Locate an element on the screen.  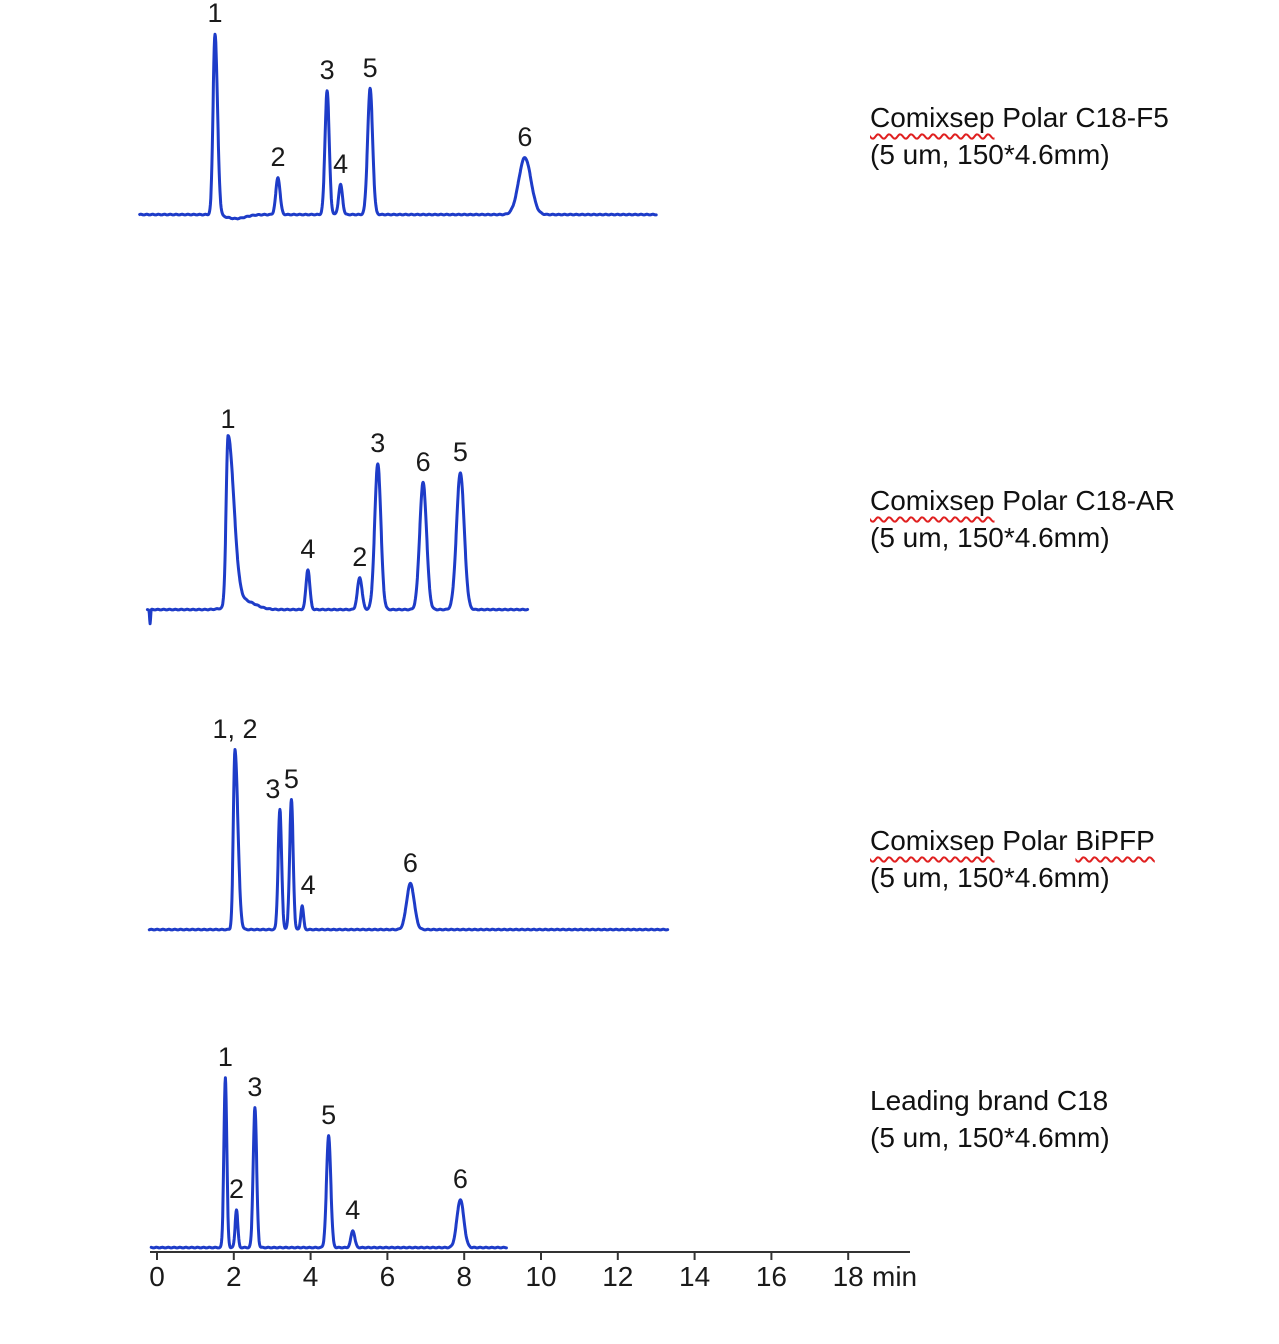
axis-unit-label: min is located at coordinates (894, 1276).